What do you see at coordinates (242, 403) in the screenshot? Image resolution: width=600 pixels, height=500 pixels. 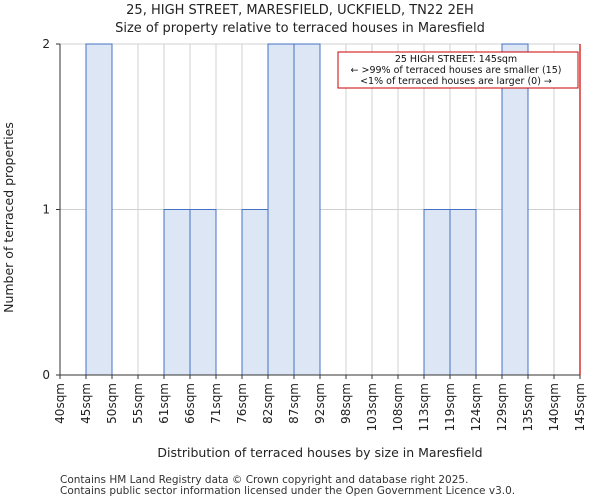 I see `x-tick-label: 76sqm` at bounding box center [242, 403].